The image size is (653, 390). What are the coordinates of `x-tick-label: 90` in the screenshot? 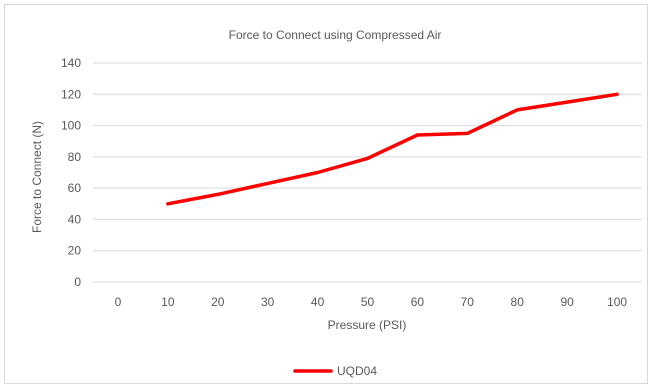 It's located at (567, 302).